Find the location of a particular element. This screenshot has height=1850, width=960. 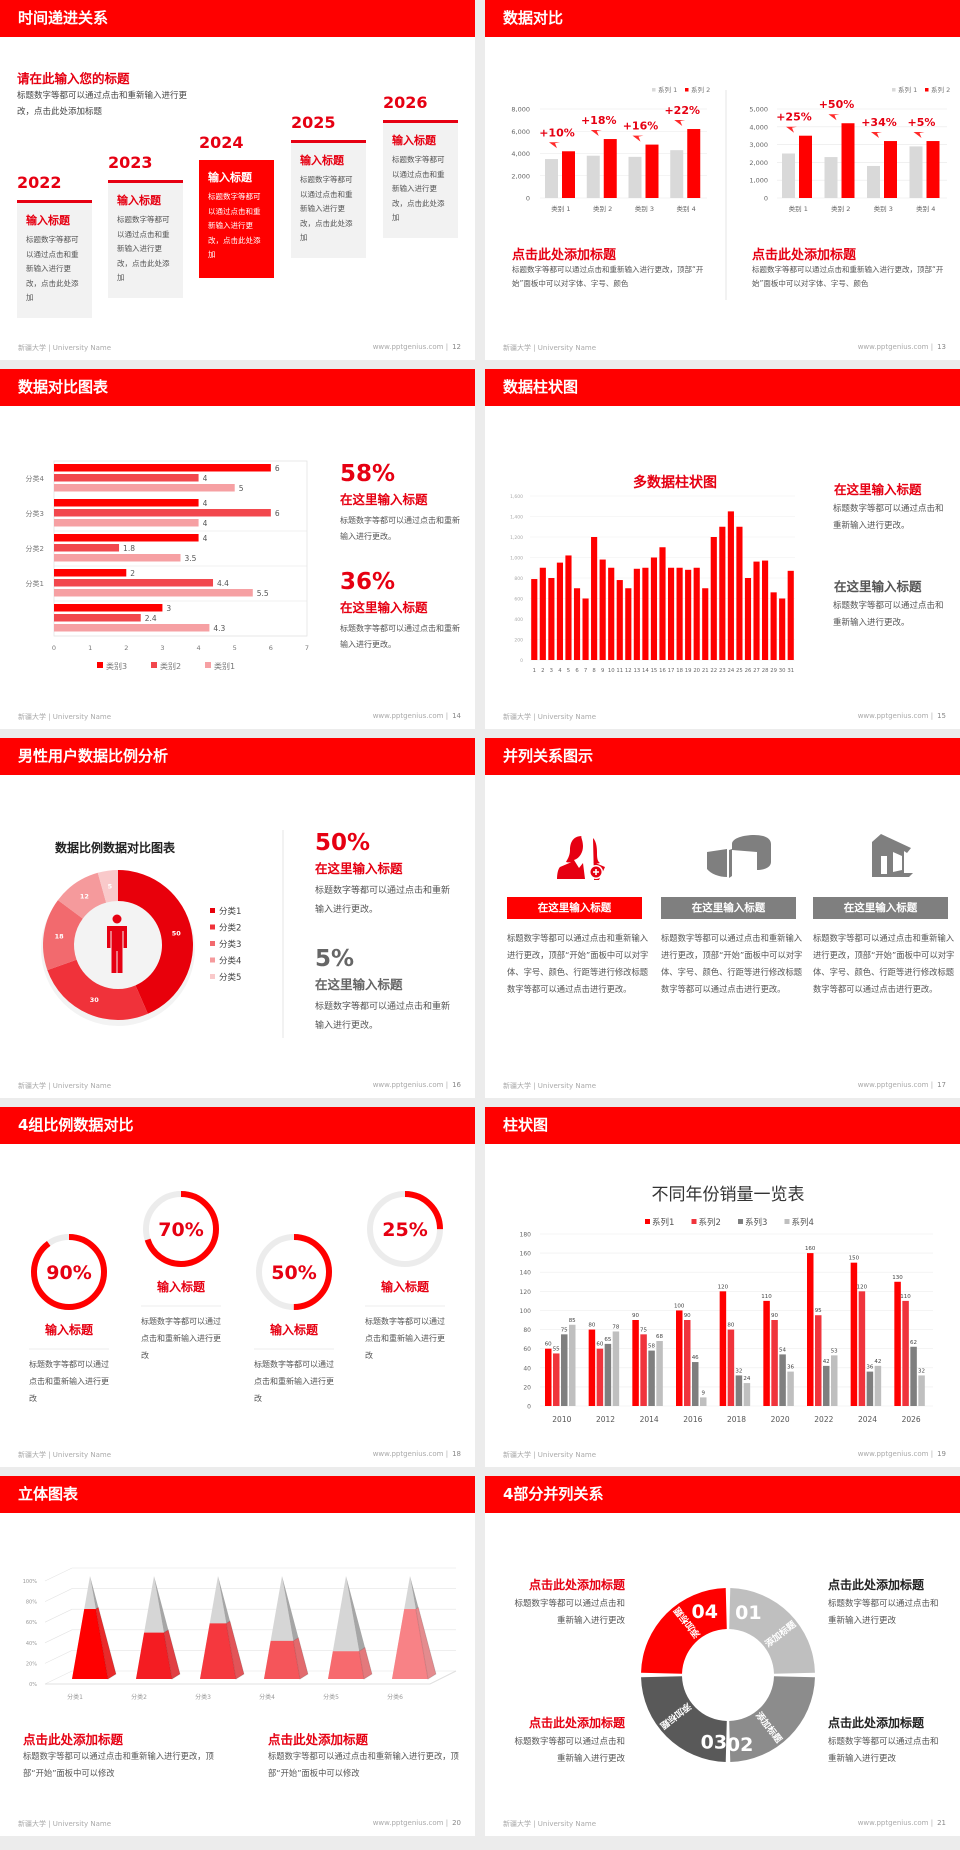

y-tick-label: 100 is located at coordinates (526, 1311).